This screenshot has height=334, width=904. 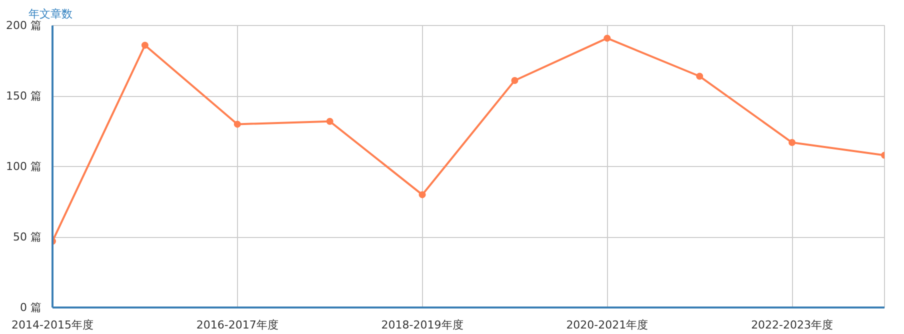 I want to click on y-tick-label: 100 篇, so click(x=24, y=166).